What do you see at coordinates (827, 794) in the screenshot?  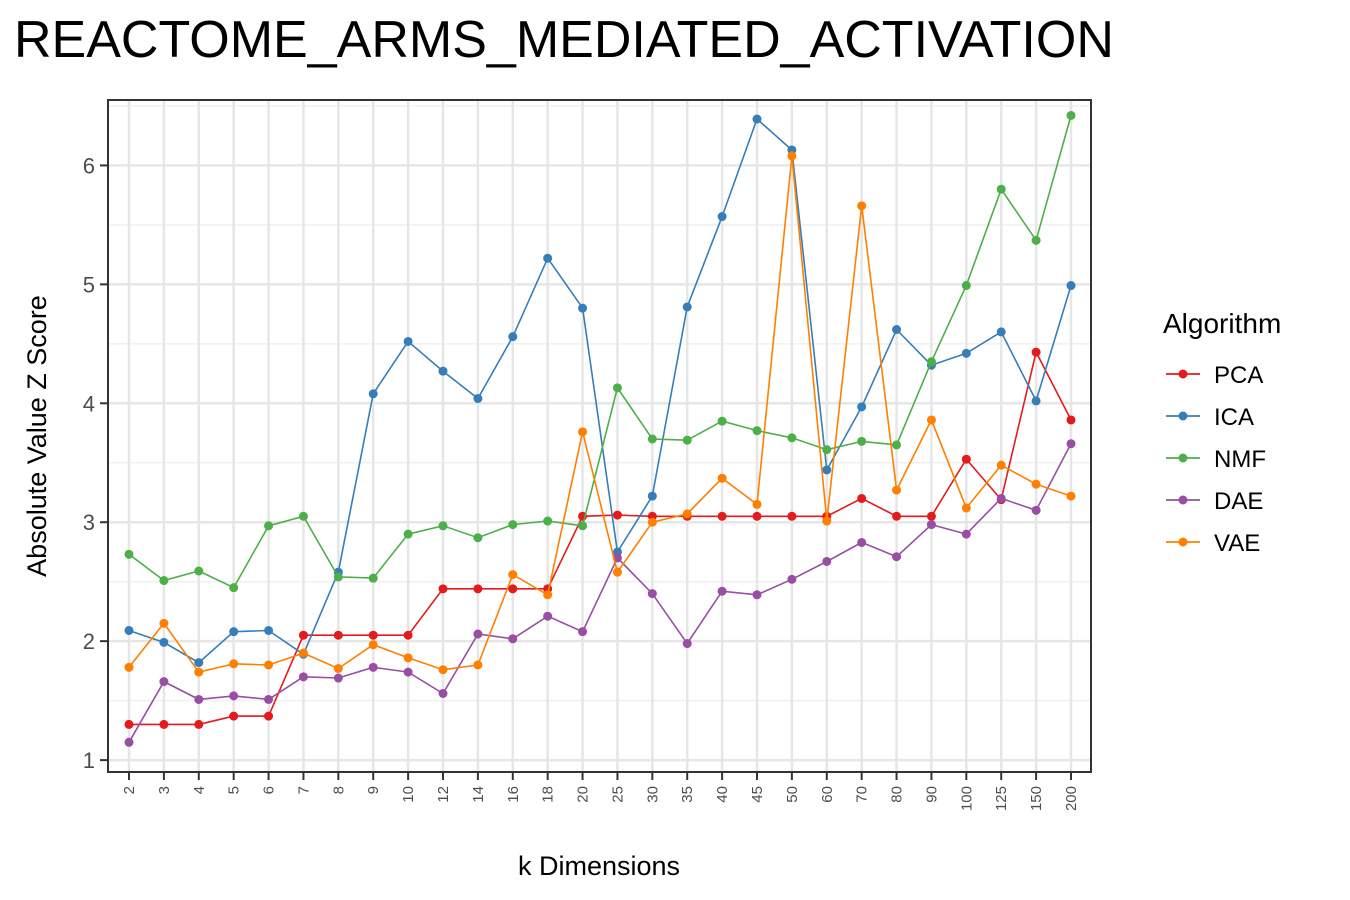 I see `x-tick-label: 60` at bounding box center [827, 794].